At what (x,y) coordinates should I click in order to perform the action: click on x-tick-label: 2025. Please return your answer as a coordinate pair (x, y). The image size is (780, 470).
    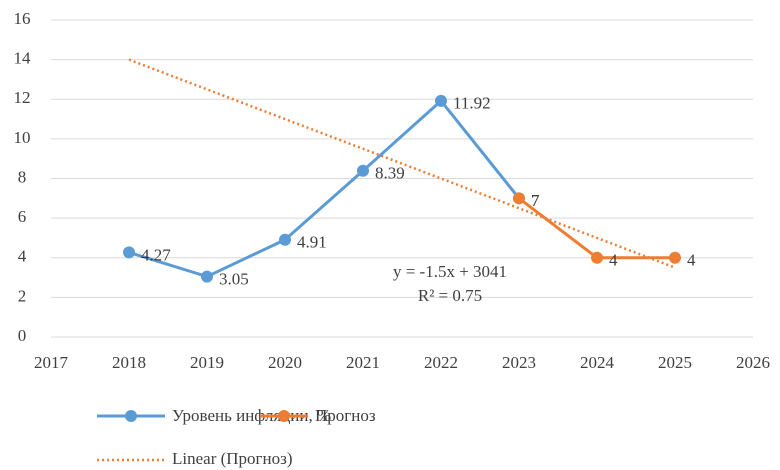
    Looking at the image, I should click on (675, 362).